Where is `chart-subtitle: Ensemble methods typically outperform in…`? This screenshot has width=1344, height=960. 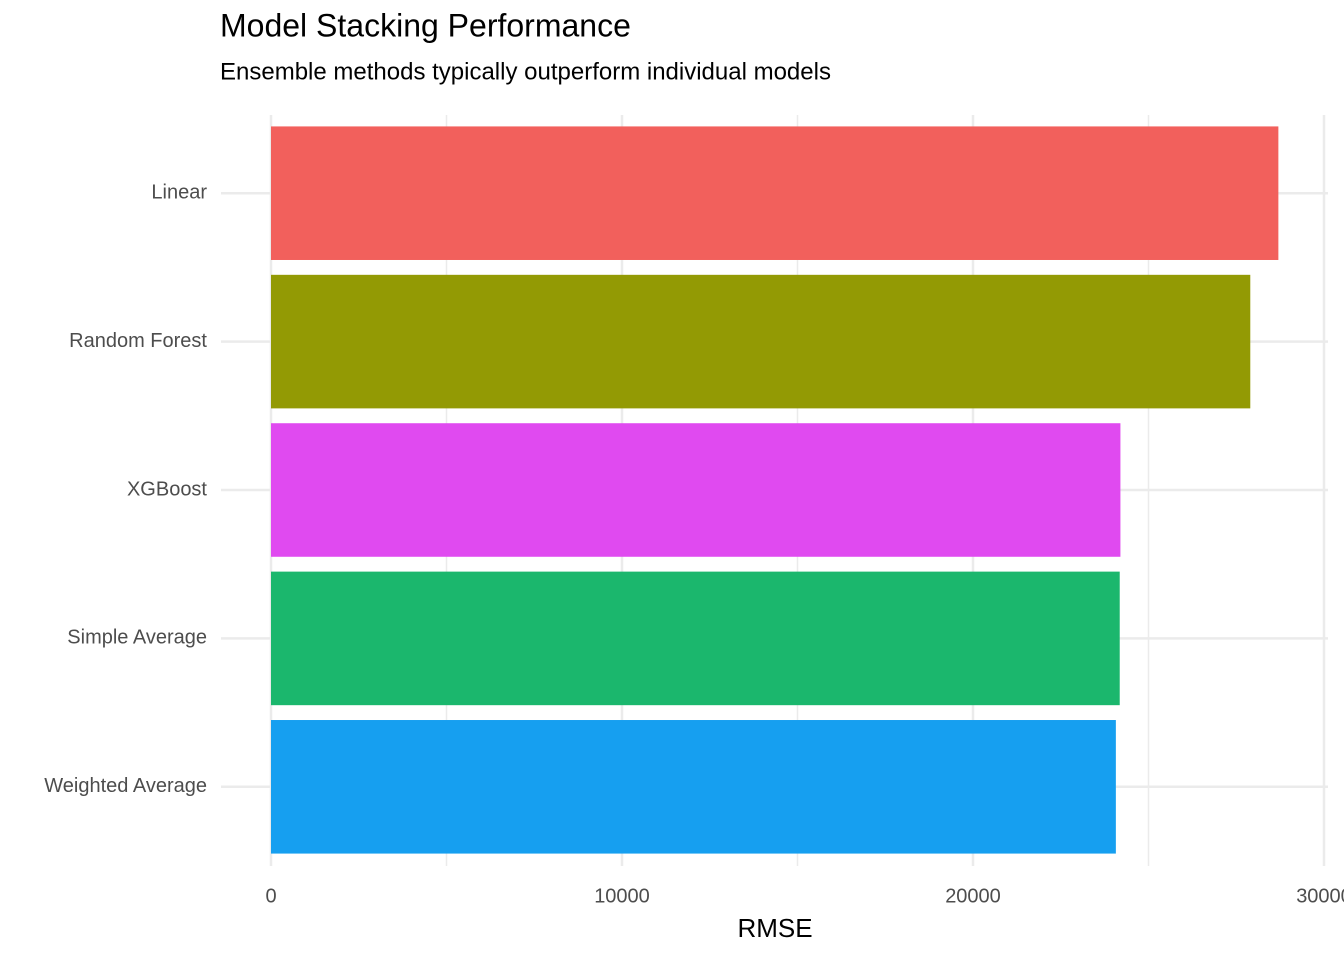 chart-subtitle: Ensemble methods typically outperform in… is located at coordinates (525, 71).